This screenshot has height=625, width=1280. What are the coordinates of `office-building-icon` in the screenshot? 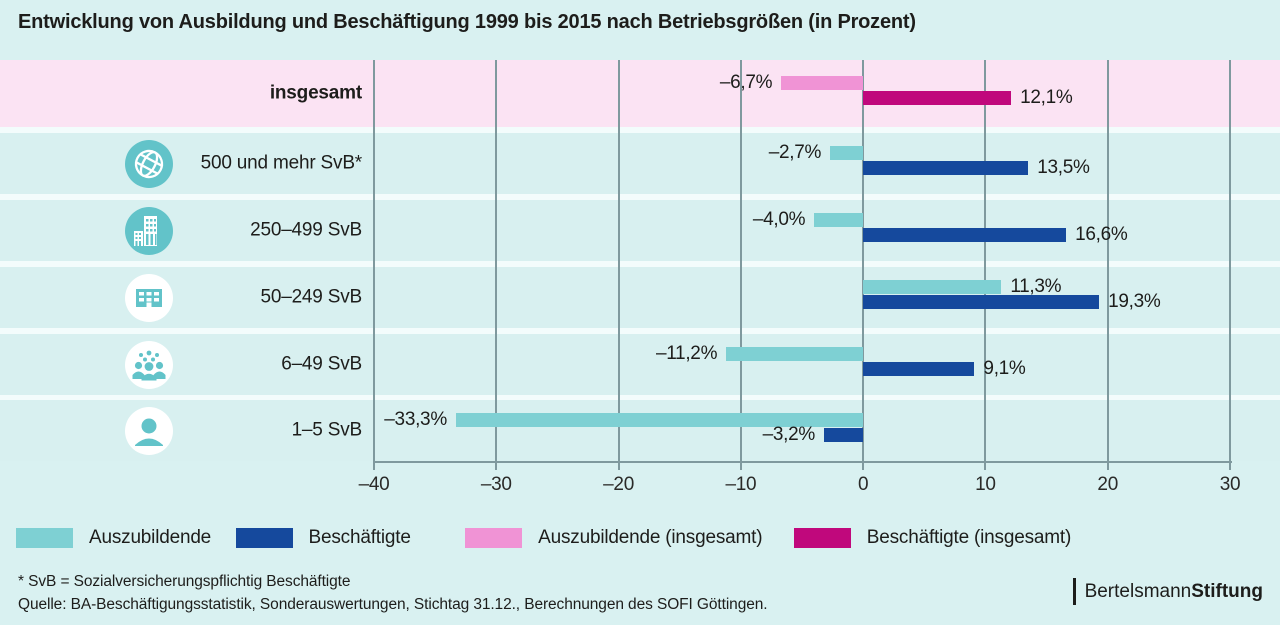 It's located at (149, 297).